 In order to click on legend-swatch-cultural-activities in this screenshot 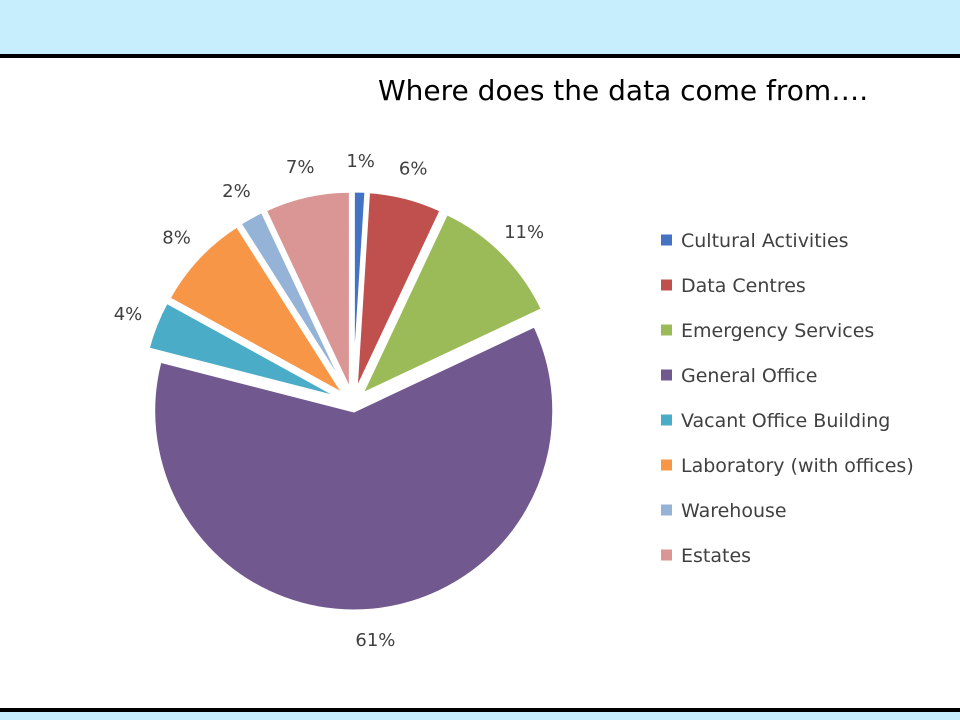, I will do `click(666, 240)`.